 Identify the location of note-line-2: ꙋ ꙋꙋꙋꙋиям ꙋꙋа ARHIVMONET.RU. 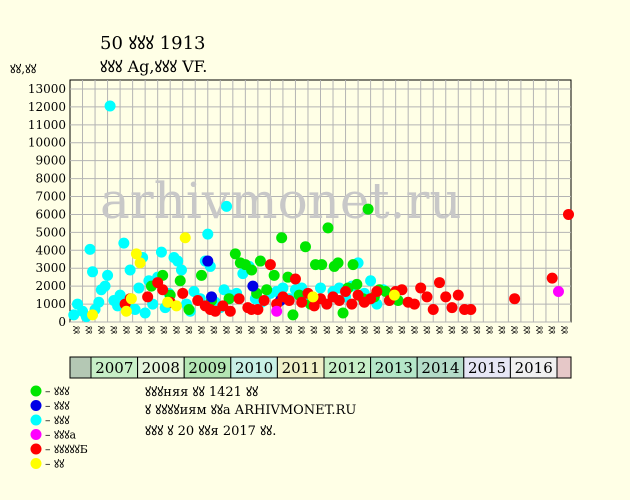
(250, 410).